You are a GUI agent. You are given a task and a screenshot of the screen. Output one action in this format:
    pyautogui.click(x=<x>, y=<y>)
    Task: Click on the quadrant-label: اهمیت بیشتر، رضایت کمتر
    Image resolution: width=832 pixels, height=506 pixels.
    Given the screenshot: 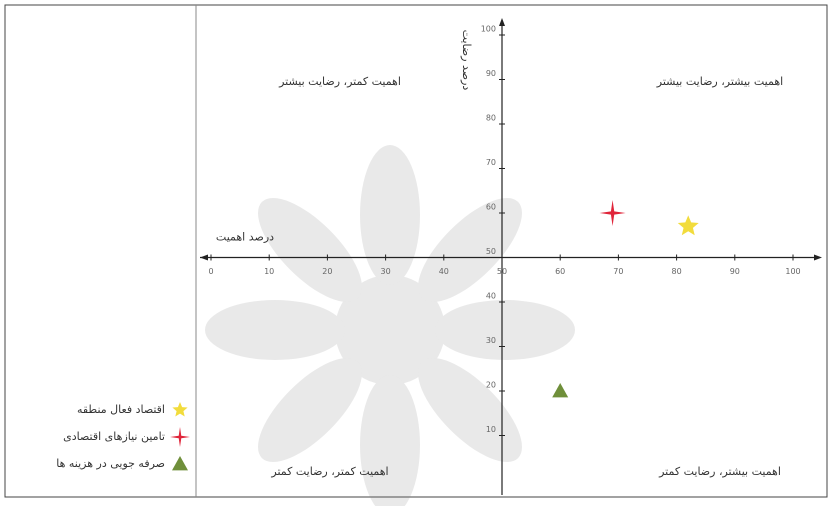 What is the action you would take?
    pyautogui.click(x=719, y=471)
    